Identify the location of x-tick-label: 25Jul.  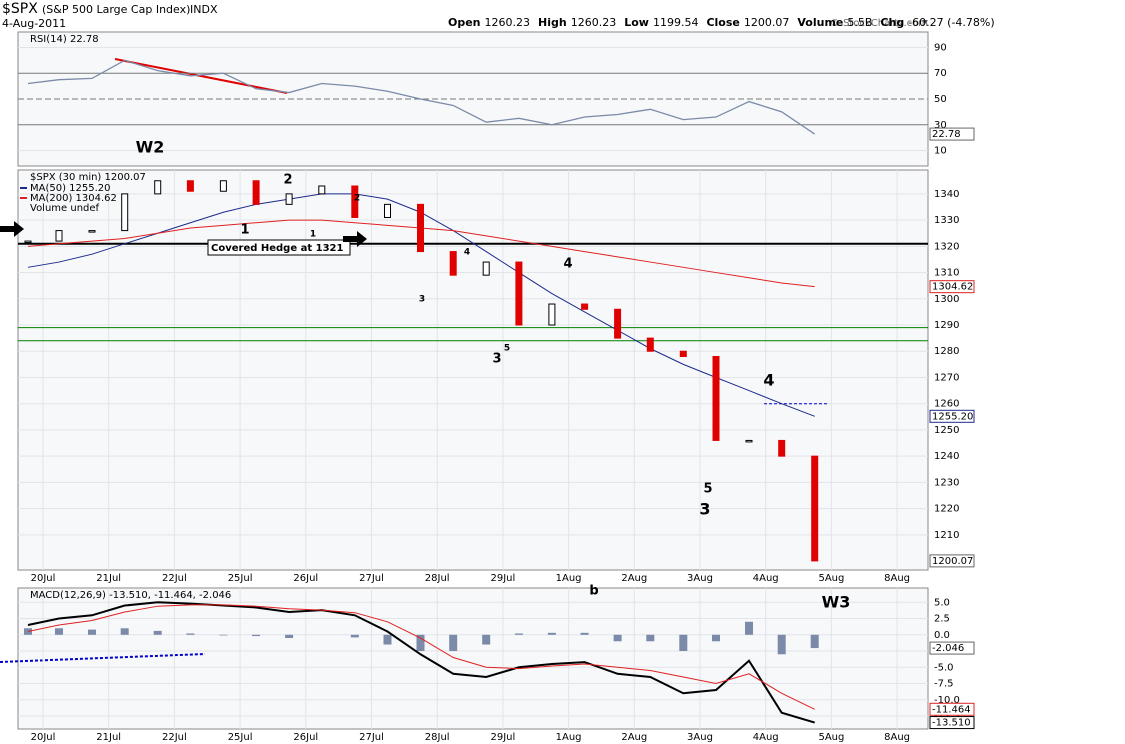
(240, 578).